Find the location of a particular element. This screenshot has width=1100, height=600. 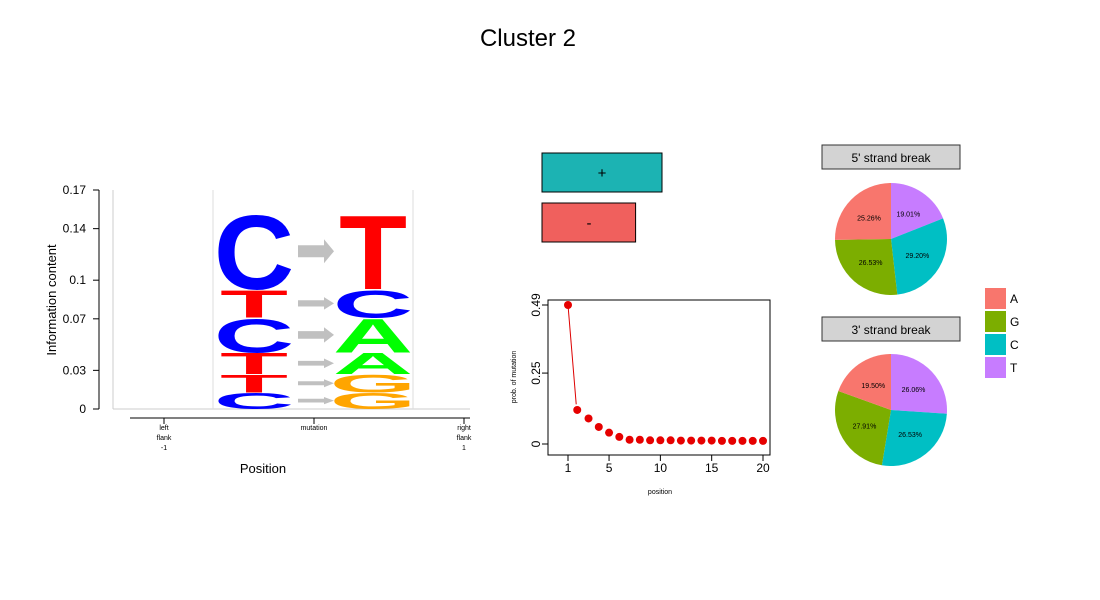

pie-slice-label: 25.26% is located at coordinates (869, 218).